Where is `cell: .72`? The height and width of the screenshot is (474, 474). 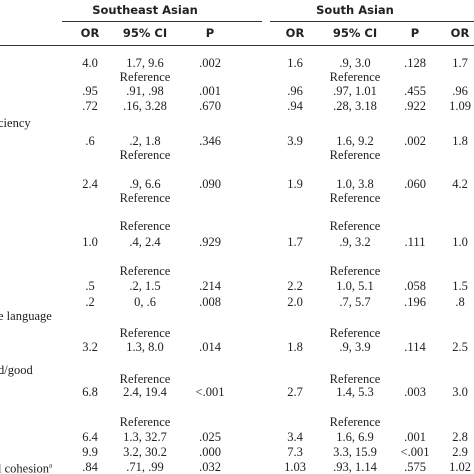
cell: .72 is located at coordinates (90, 106).